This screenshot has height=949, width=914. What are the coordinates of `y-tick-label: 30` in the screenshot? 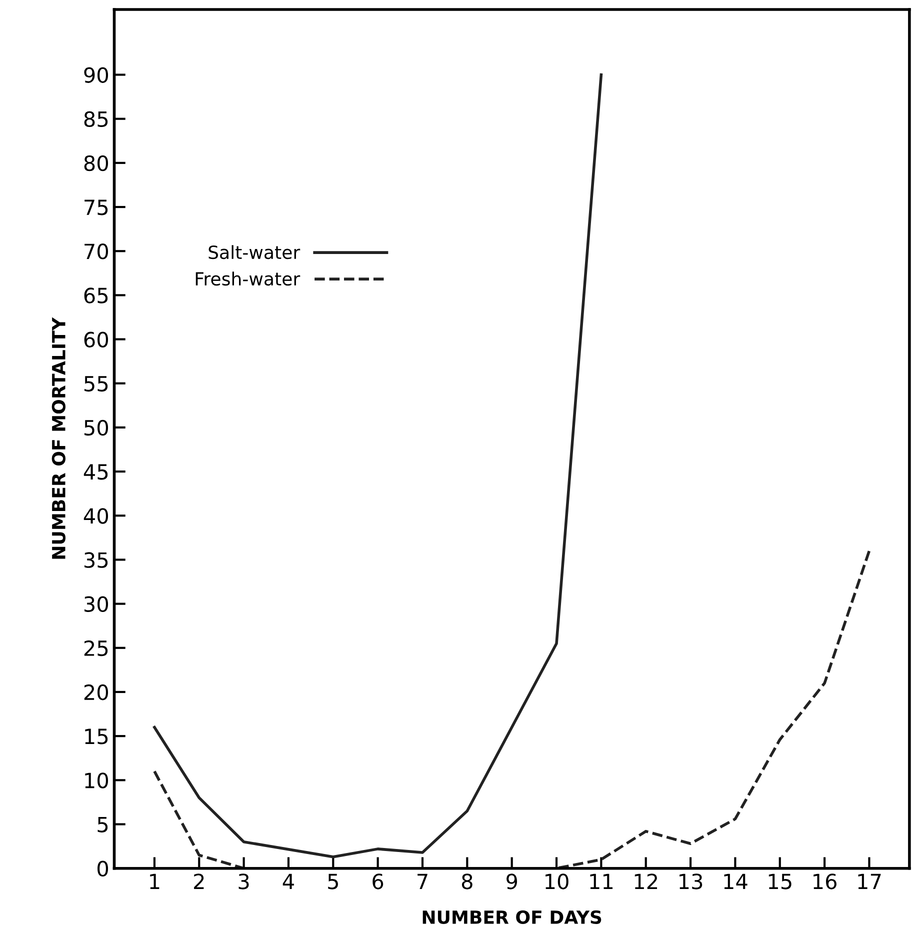 It's located at (96, 604).